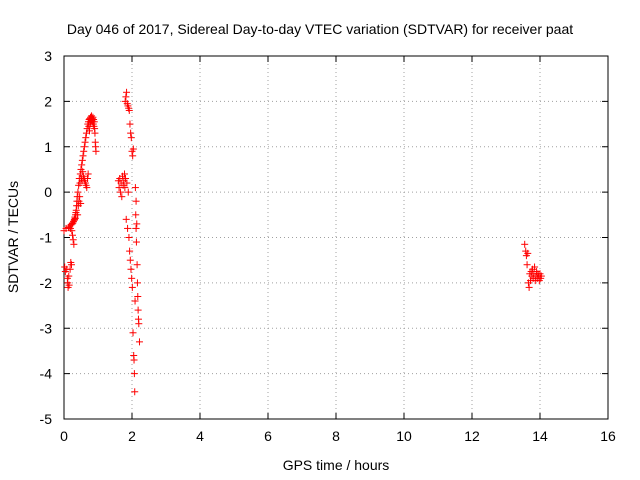 The height and width of the screenshot is (480, 640). I want to click on x-tick-label: 12, so click(472, 436).